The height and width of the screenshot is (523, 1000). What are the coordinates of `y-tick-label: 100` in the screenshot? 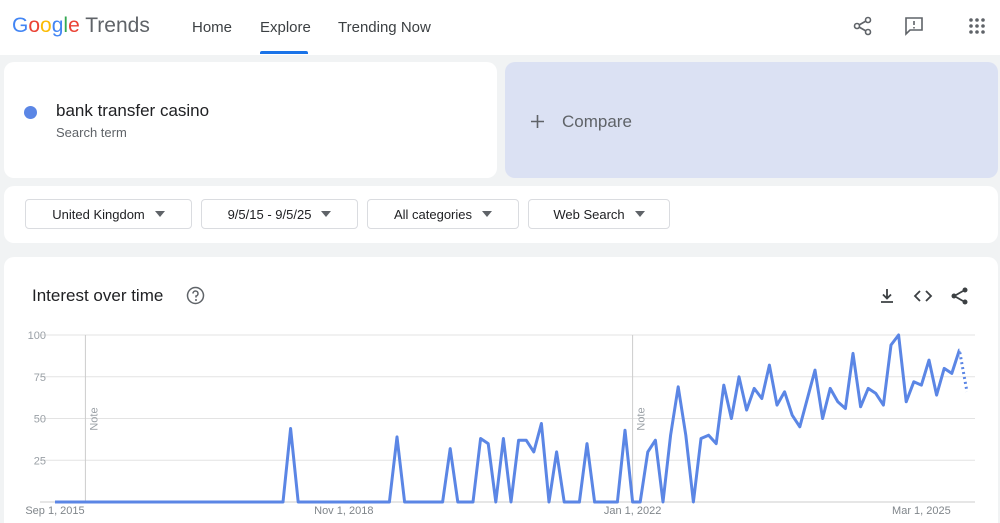 It's located at (37, 336).